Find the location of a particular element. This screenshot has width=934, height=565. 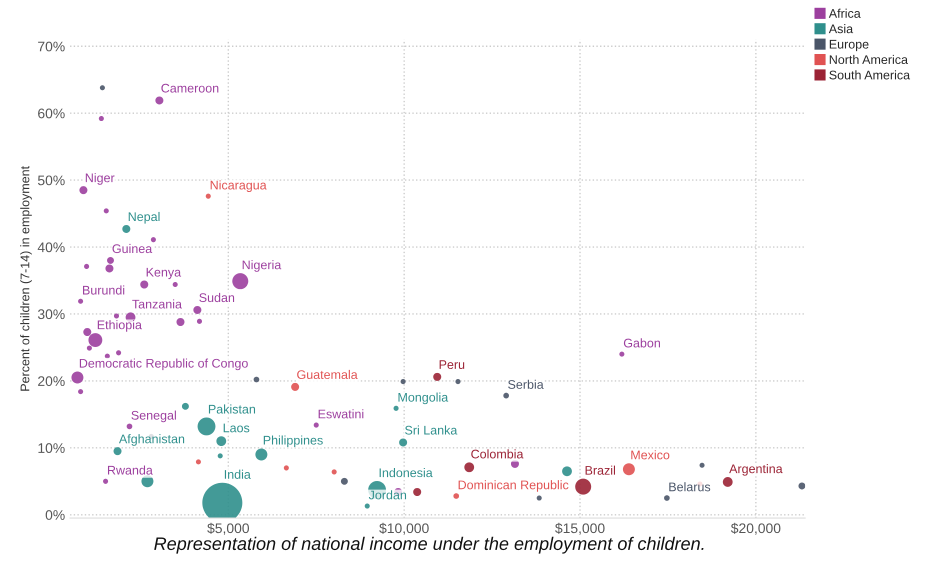

legend-label: Europe is located at coordinates (849, 46).